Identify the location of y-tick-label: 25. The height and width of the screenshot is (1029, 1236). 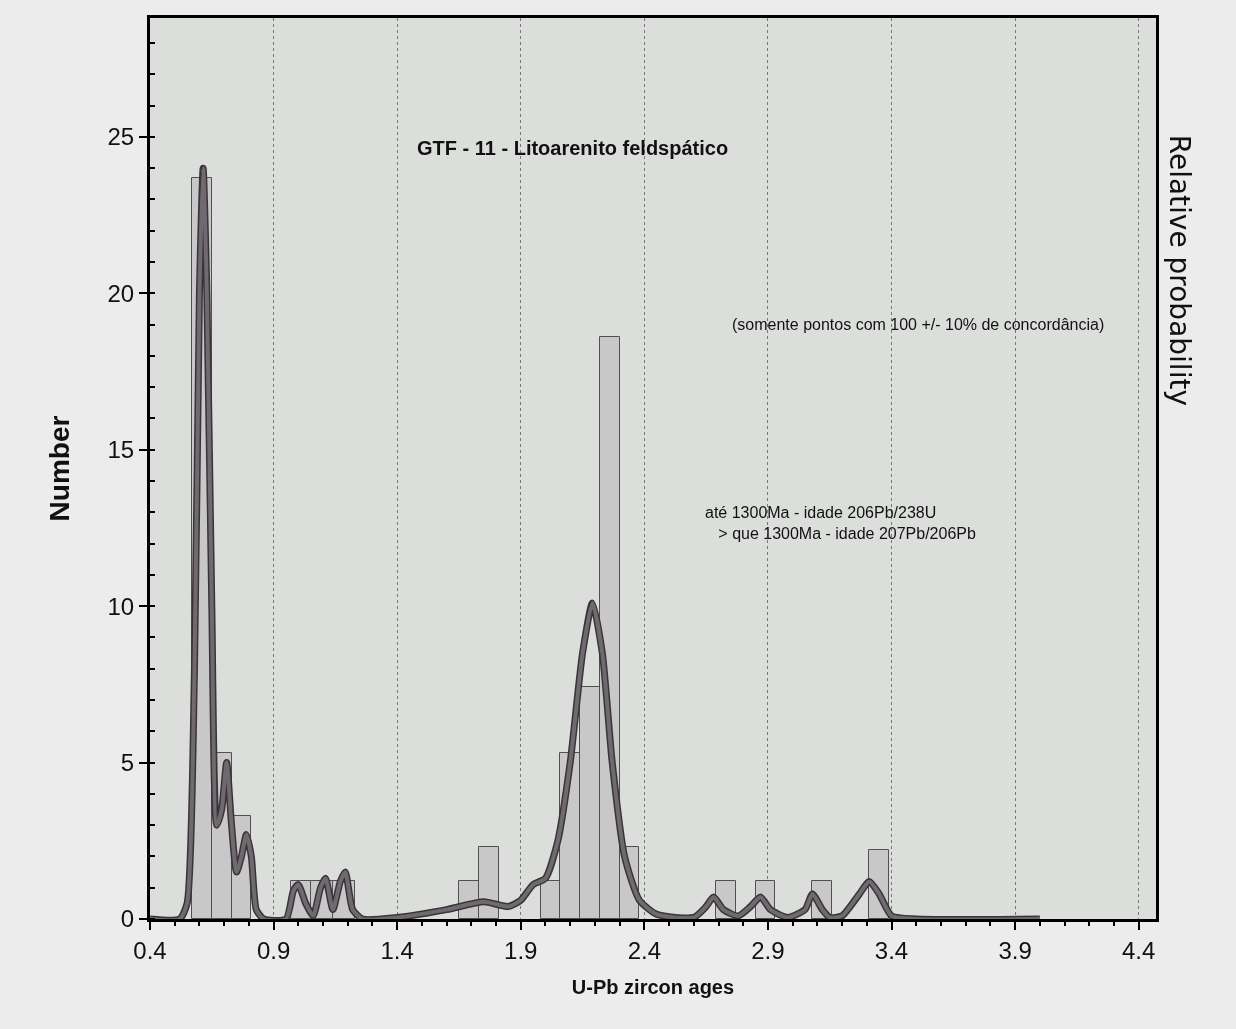
(121, 137).